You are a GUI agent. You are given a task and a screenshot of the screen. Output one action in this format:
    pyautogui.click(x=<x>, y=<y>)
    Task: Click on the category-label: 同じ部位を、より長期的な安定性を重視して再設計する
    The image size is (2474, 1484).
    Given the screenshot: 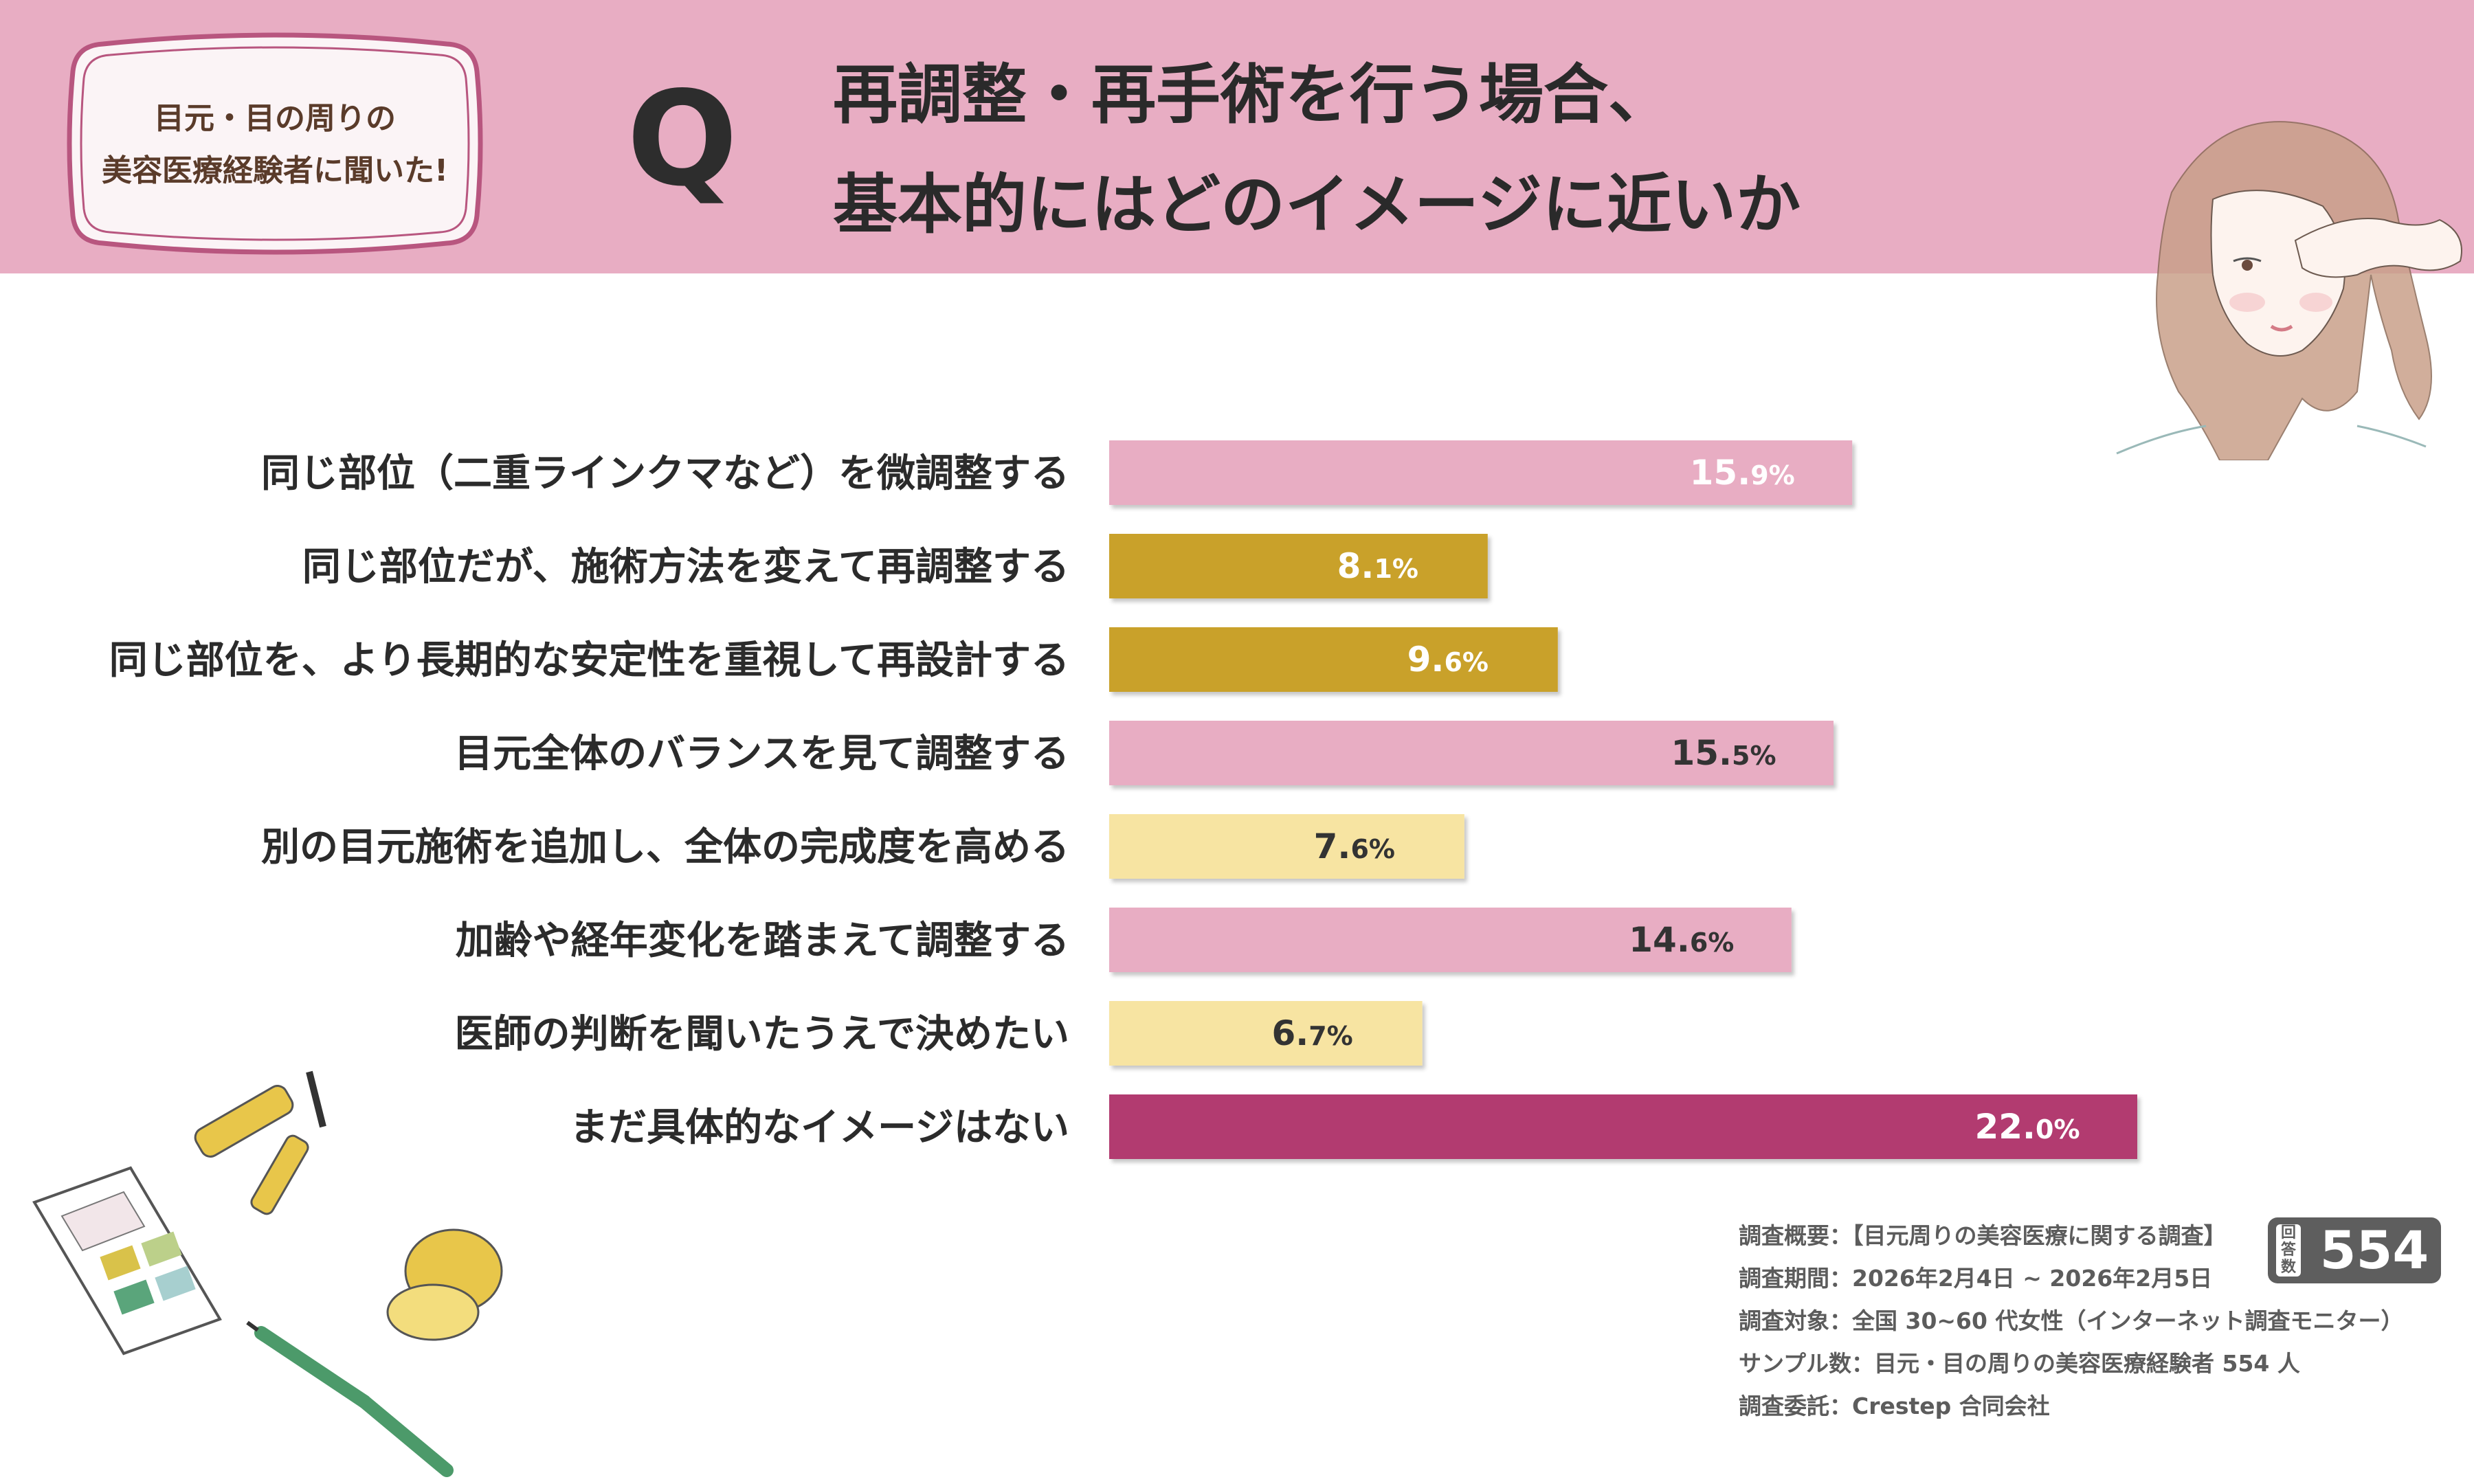 What is the action you would take?
    pyautogui.click(x=589, y=660)
    